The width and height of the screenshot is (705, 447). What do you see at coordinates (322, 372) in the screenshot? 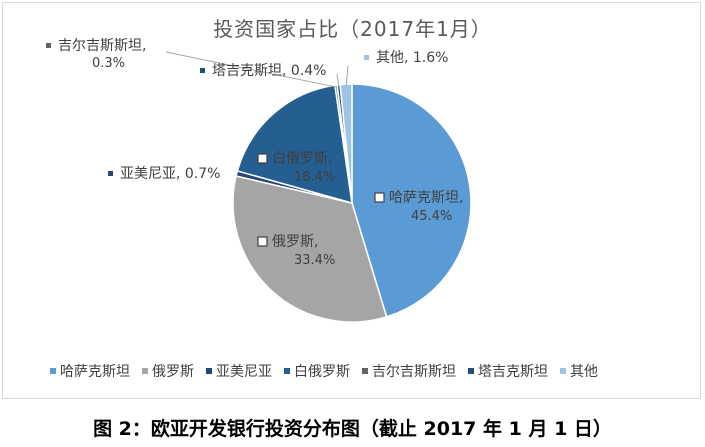
I see `legend-label-3: 白俄罗斯` at bounding box center [322, 372].